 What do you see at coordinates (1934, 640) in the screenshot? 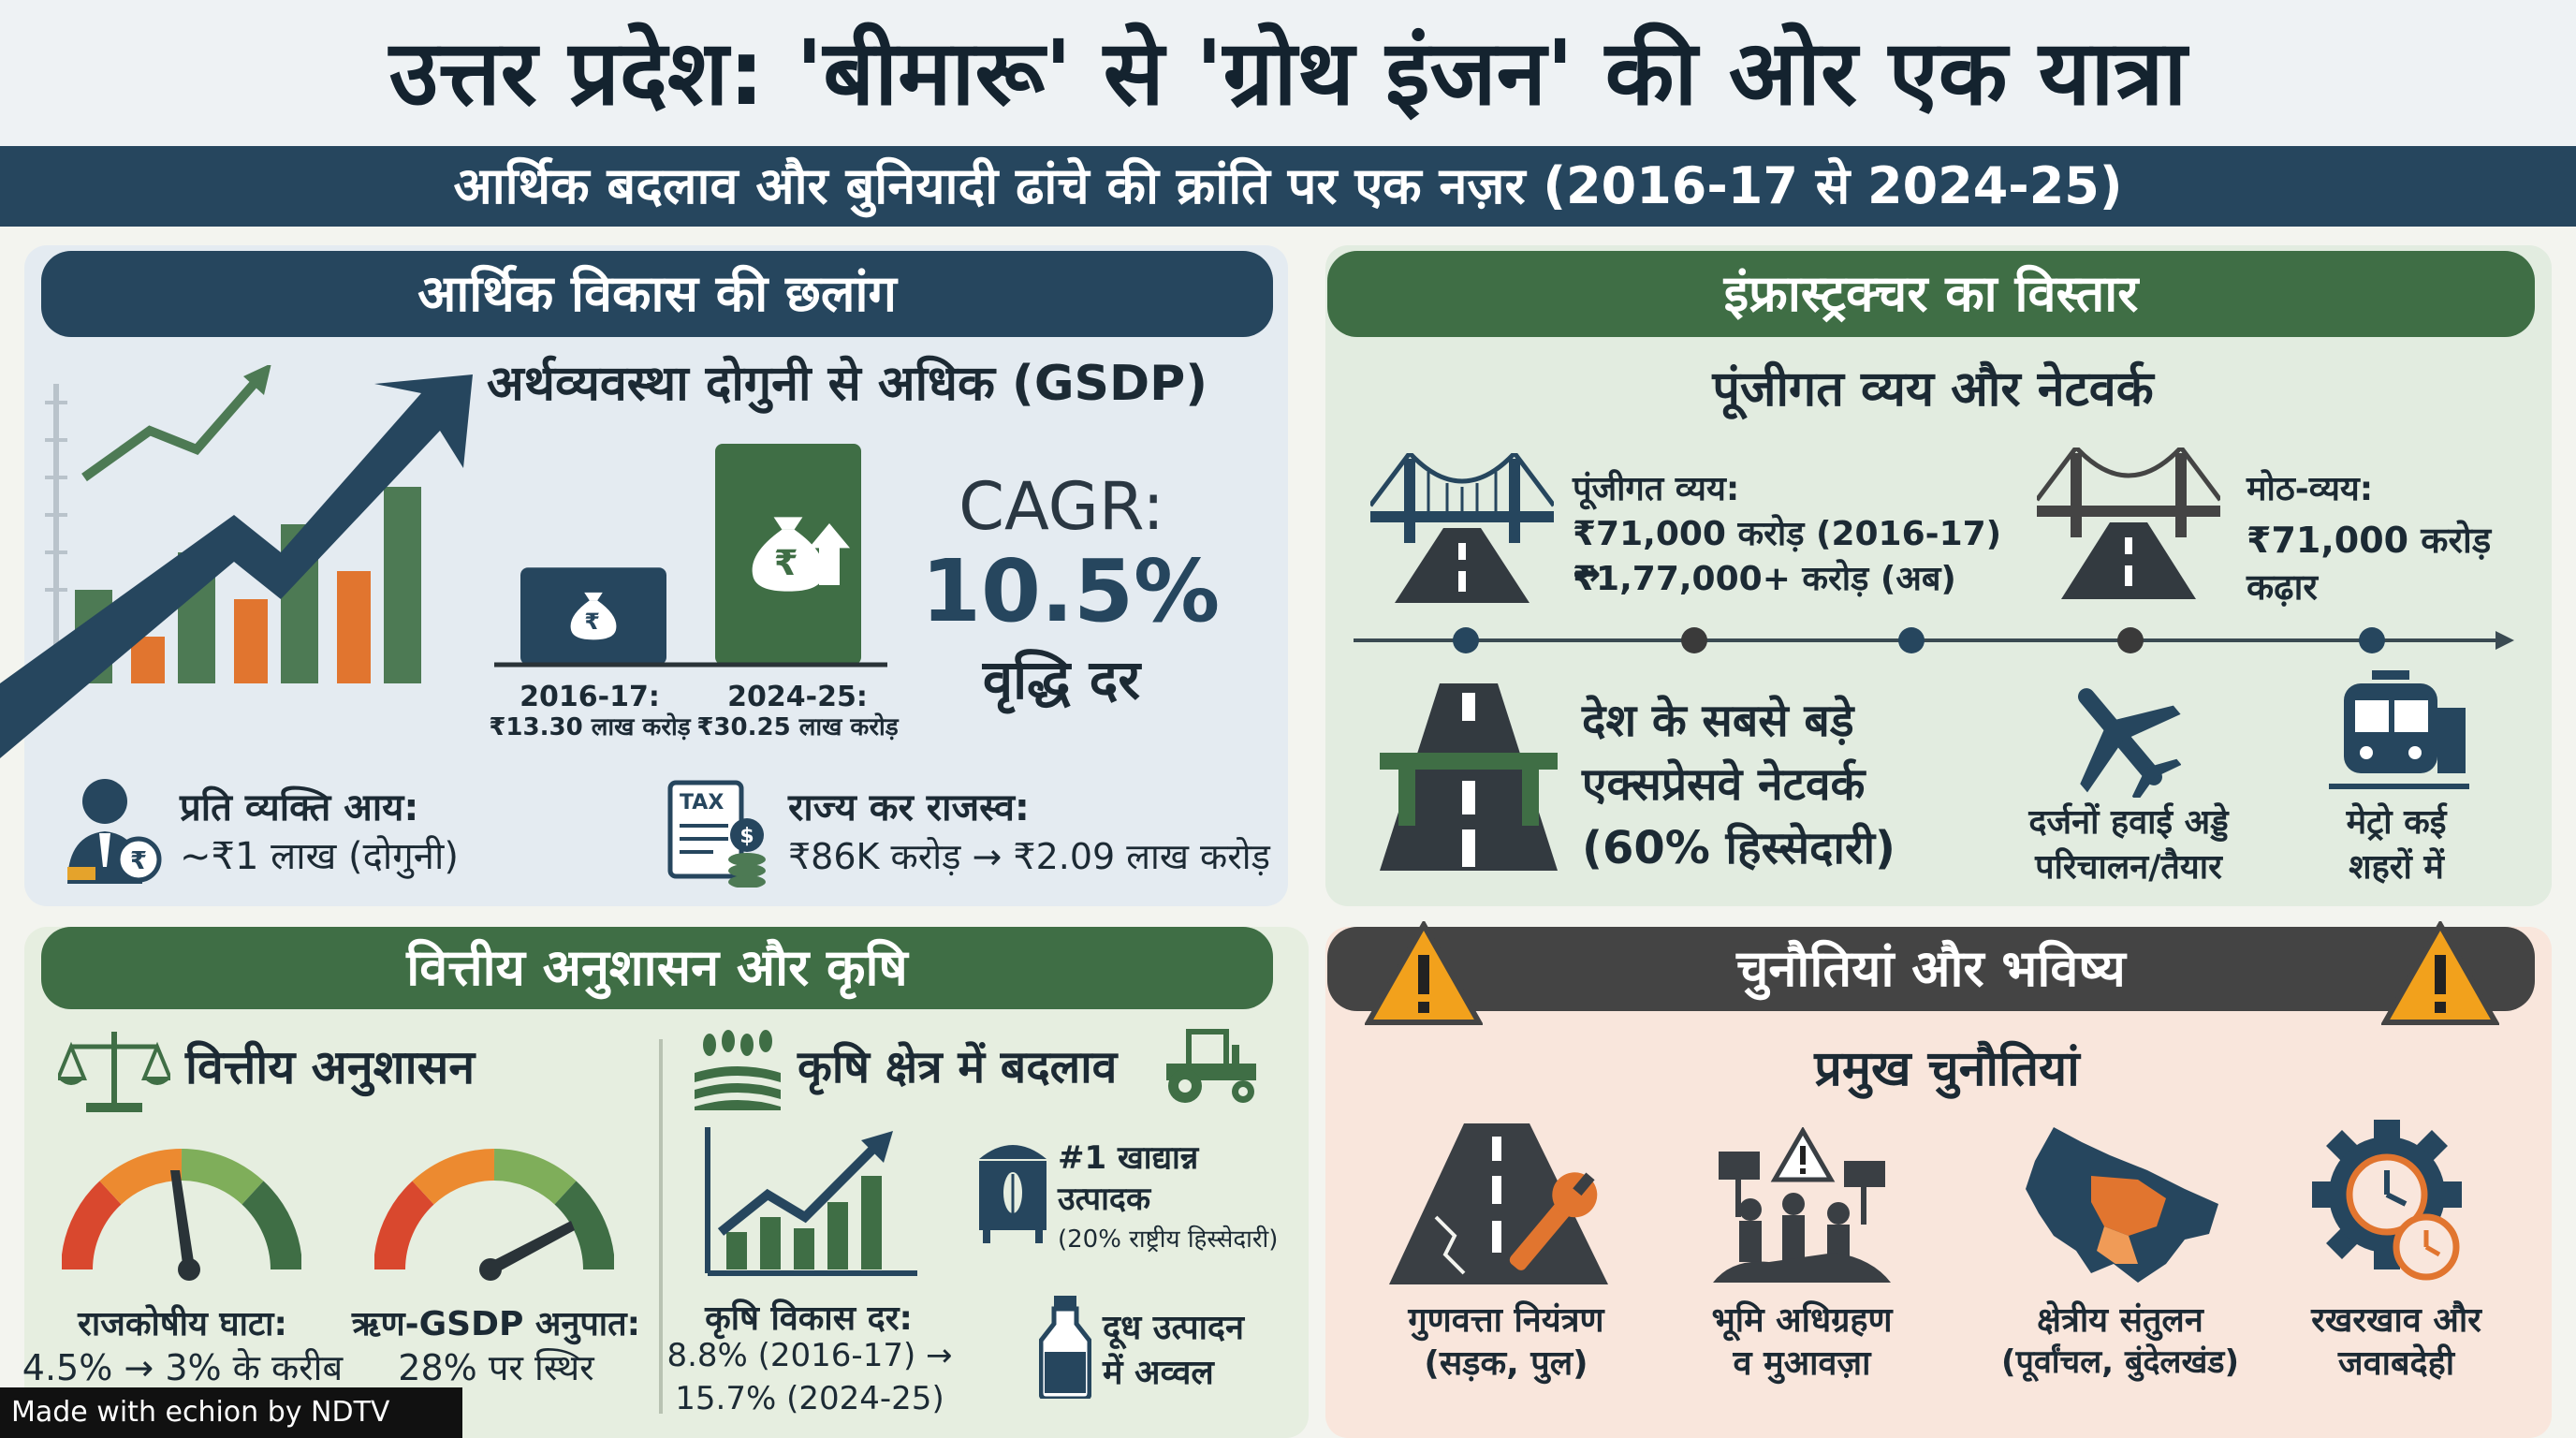
I see `timeline-divider` at bounding box center [1934, 640].